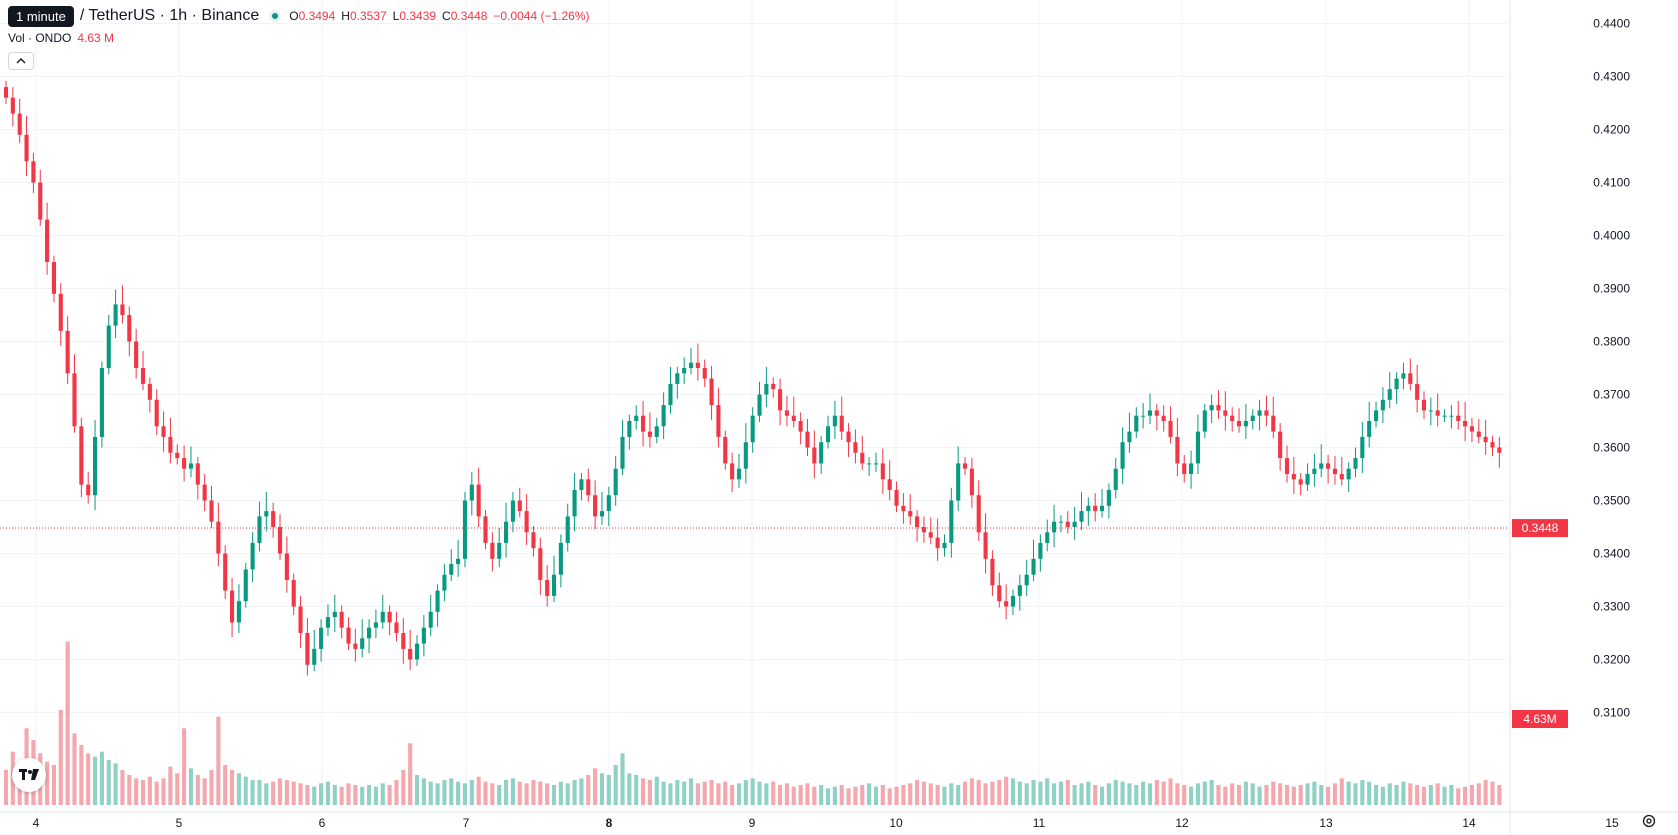  I want to click on volume-legend: Vol · ONDO 4.63 M, so click(61, 38).